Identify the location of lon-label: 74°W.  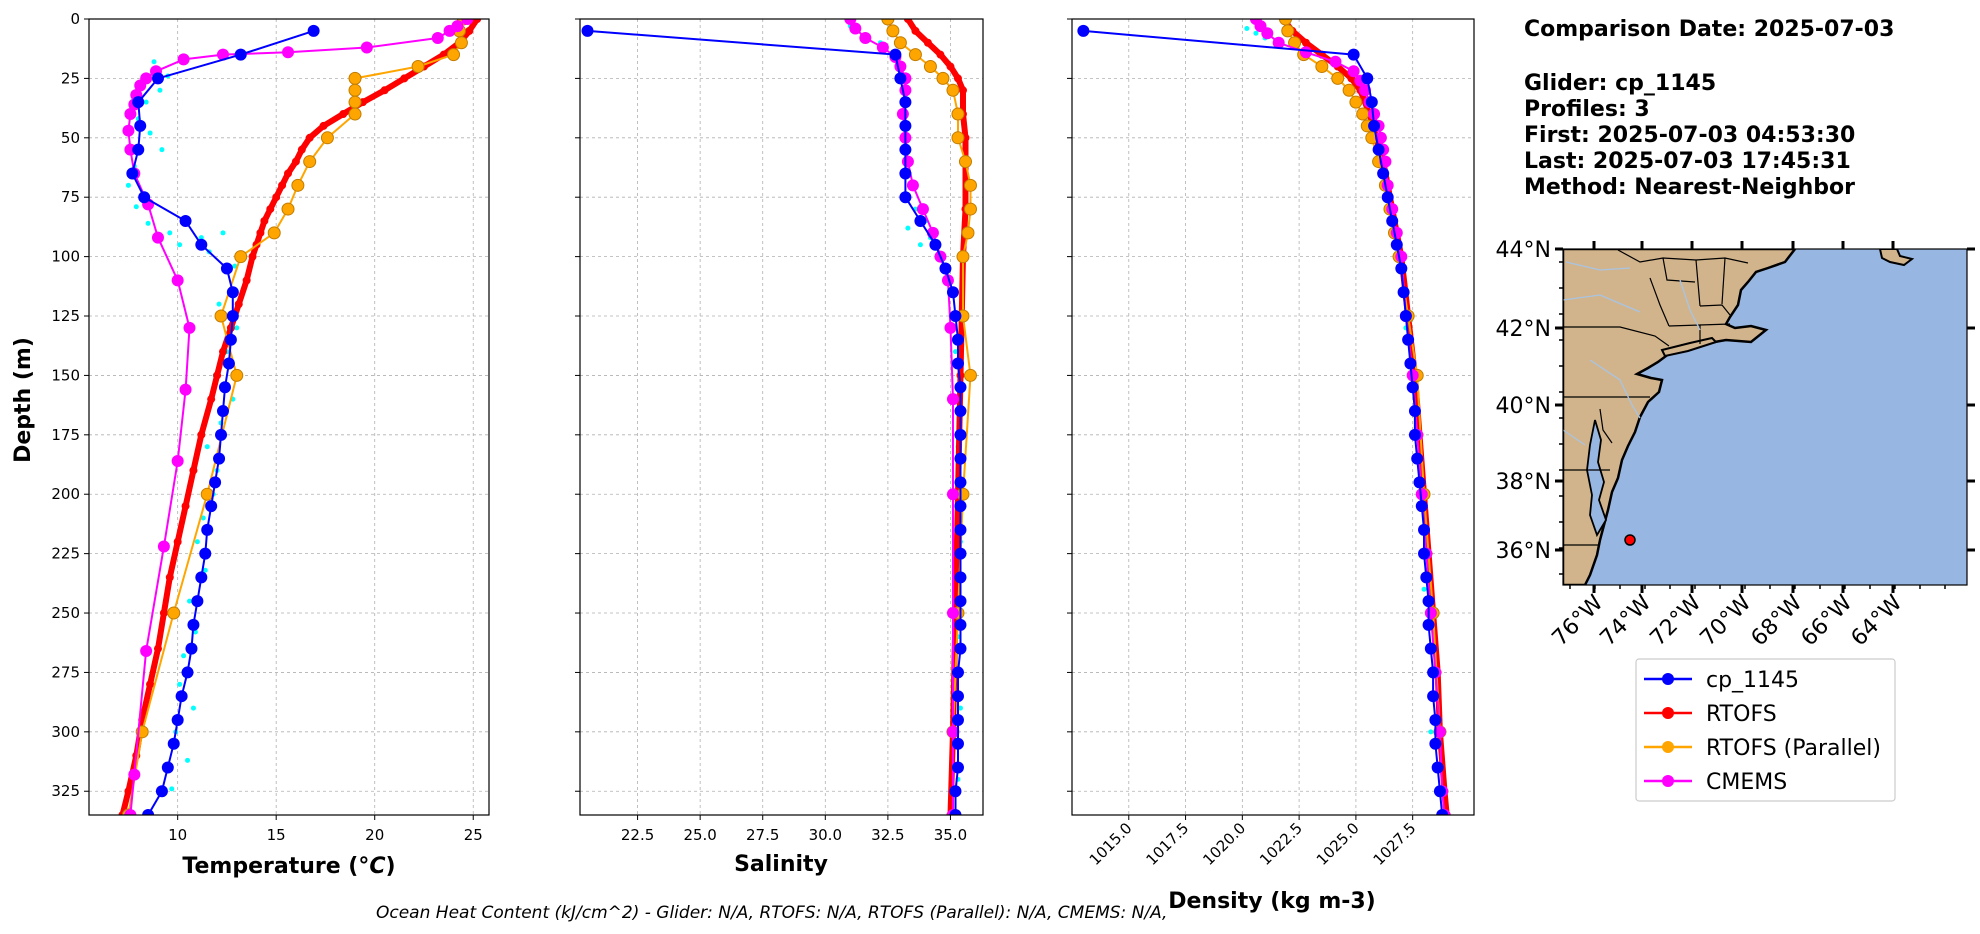
(1626, 620).